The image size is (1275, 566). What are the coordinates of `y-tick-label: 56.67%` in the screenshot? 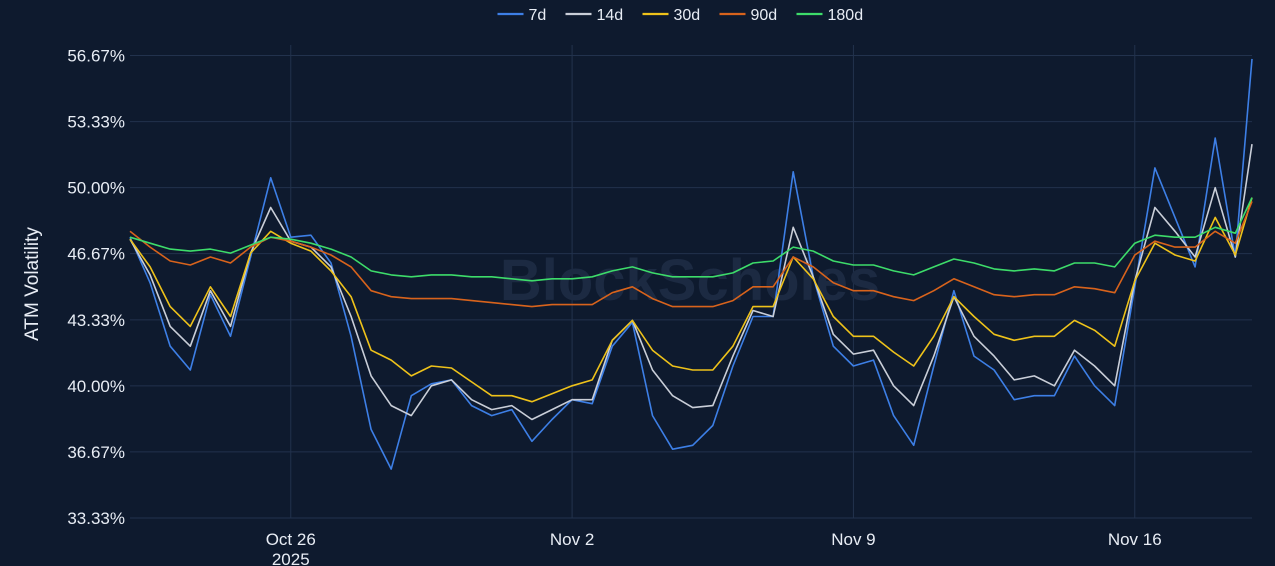 It's located at (96, 56).